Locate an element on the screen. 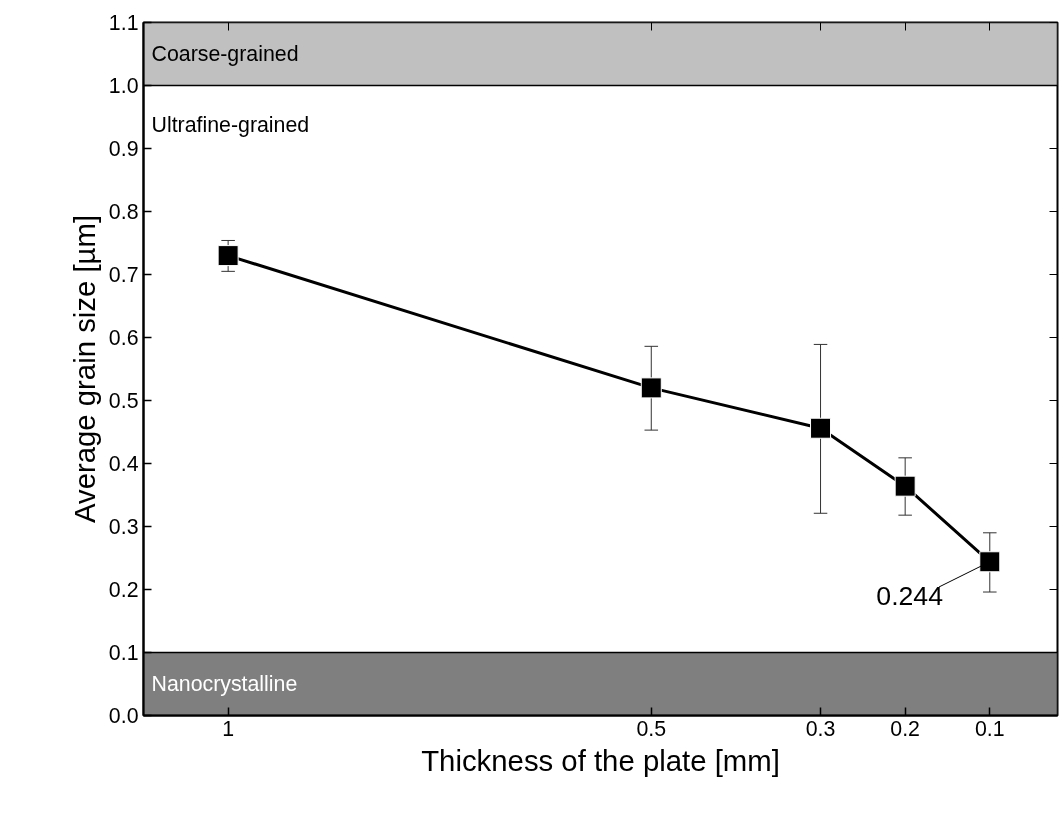  y-tick-label: 0.8 is located at coordinates (123, 212).